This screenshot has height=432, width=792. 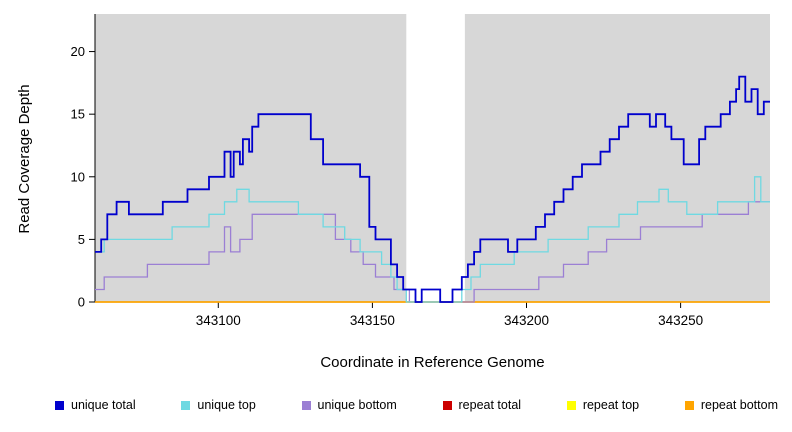 What do you see at coordinates (24, 159) in the screenshot?
I see `y-axis-label: Read Coverage Depth` at bounding box center [24, 159].